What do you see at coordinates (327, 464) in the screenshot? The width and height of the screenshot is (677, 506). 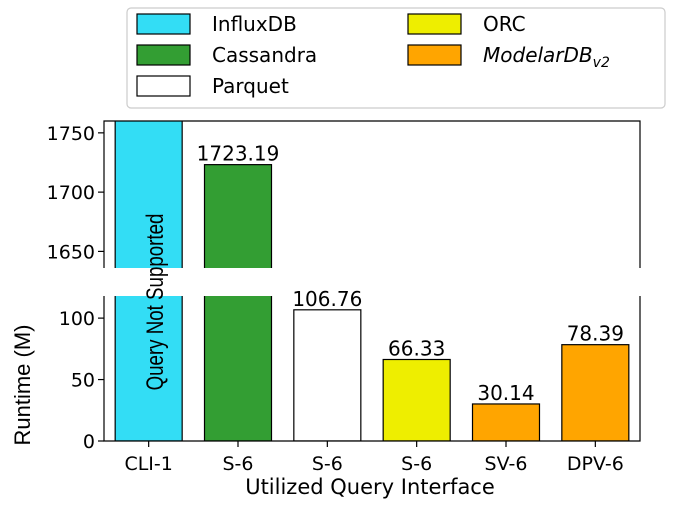 I see `xtick-label-2: S-6` at bounding box center [327, 464].